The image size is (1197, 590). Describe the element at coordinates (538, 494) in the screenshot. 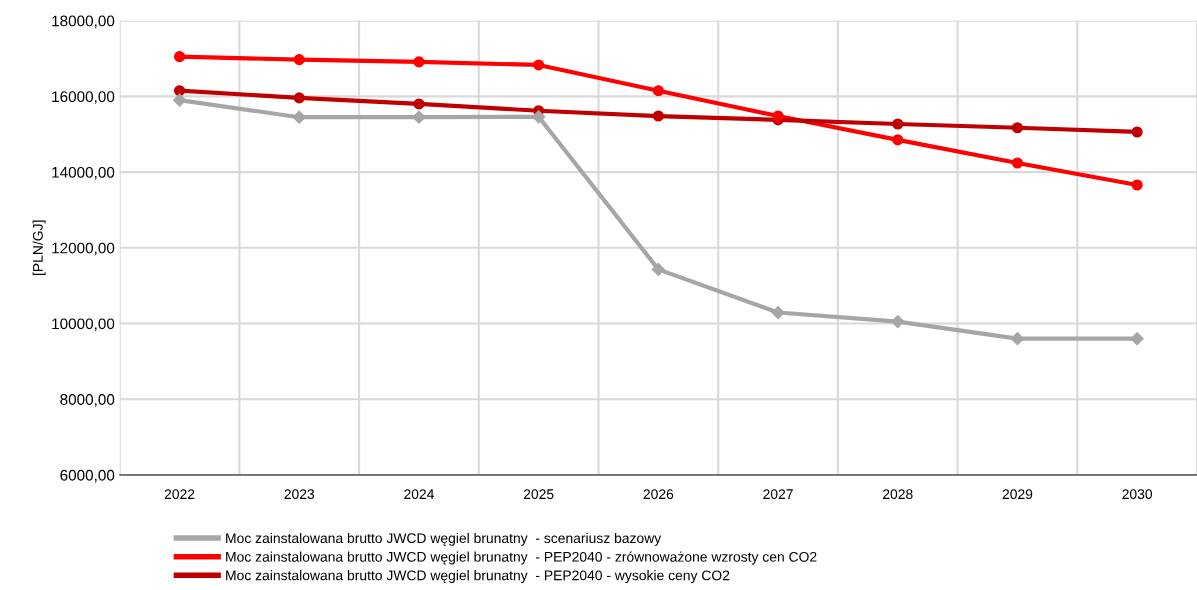

I see `x-tick-label: 2025` at that location.